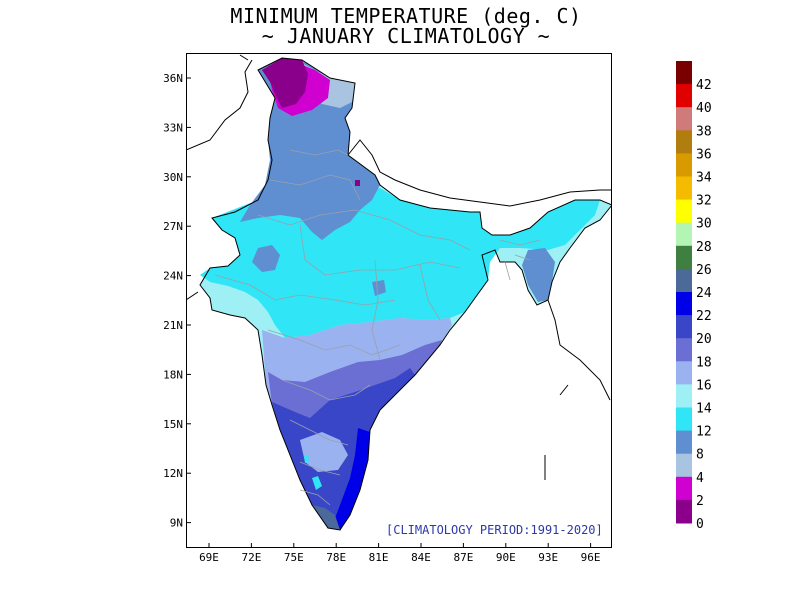 The width and height of the screenshot is (800, 600). I want to click on colorbar-label: 38, so click(704, 131).